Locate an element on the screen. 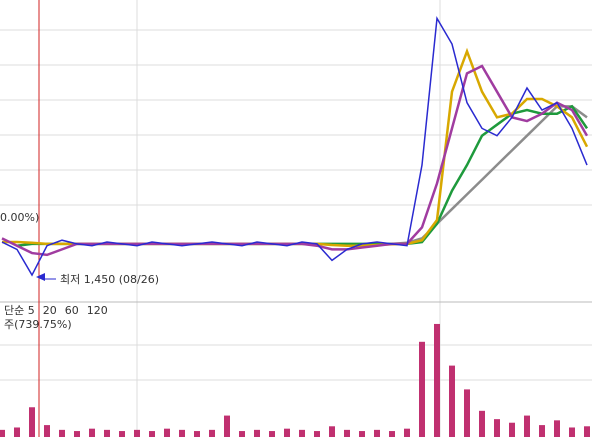  legend: 단순 5 20 60 120 is located at coordinates (56, 310).